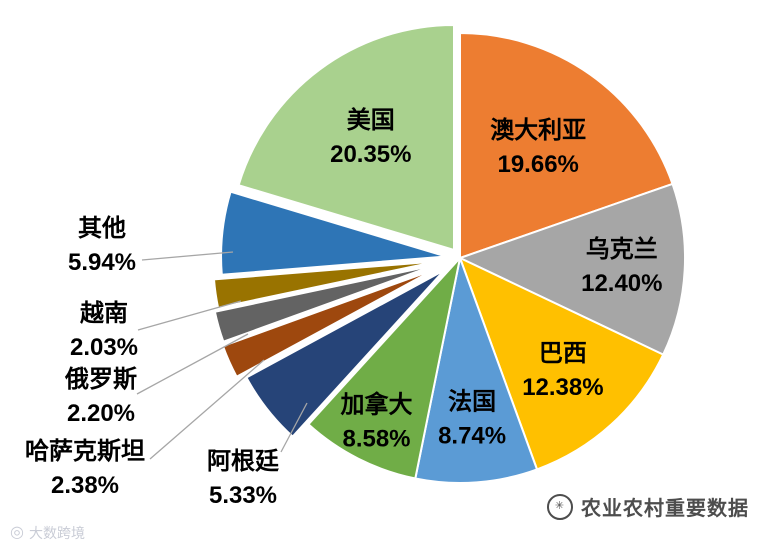 This screenshot has width=765, height=549. I want to click on leader-line-kazakhstan, so click(207, 409).